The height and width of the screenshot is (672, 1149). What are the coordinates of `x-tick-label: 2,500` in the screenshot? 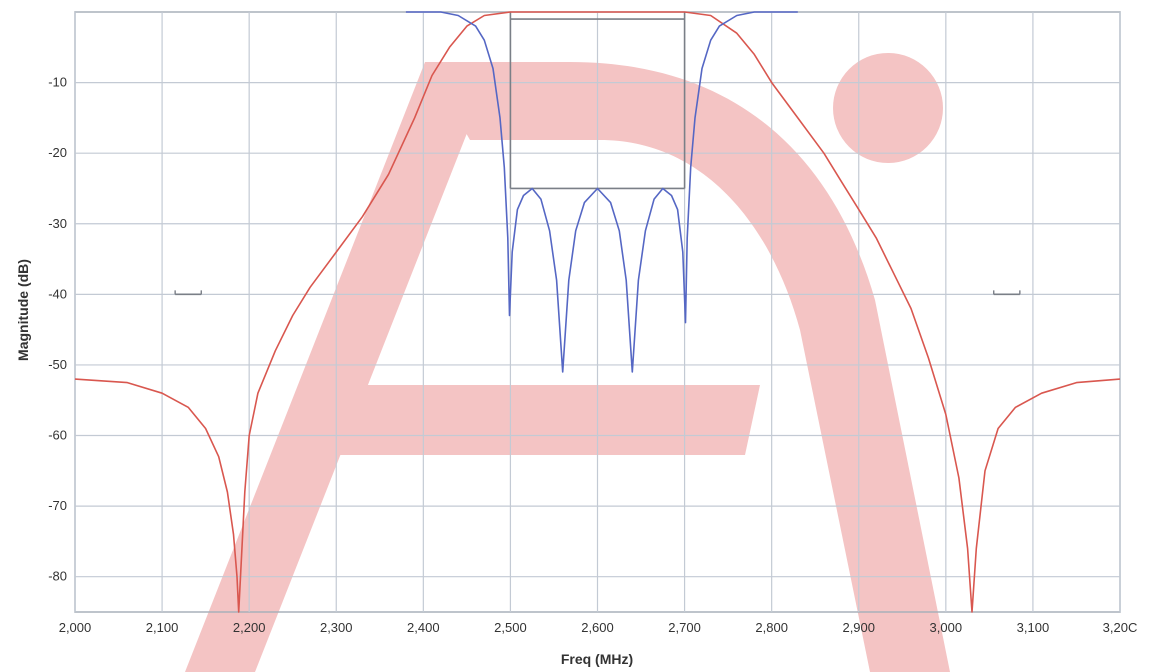 It's located at (510, 627).